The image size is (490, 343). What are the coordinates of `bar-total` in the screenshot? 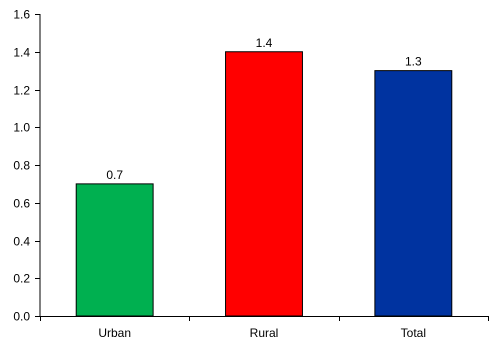 It's located at (413, 193).